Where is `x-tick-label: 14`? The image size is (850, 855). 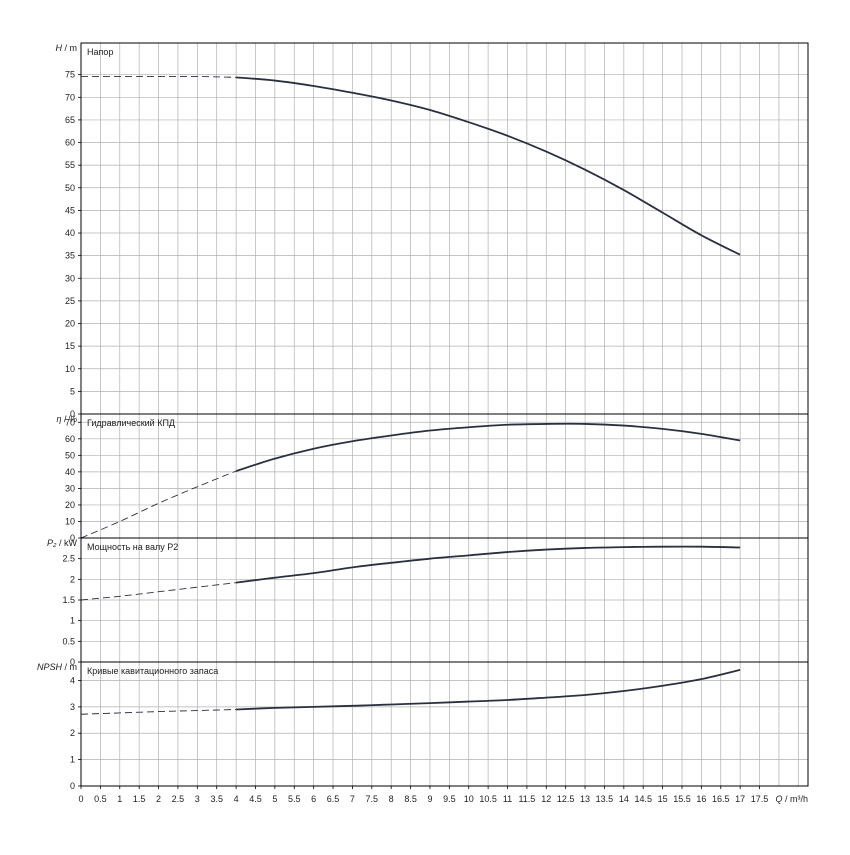
x-tick-label: 14 is located at coordinates (624, 799).